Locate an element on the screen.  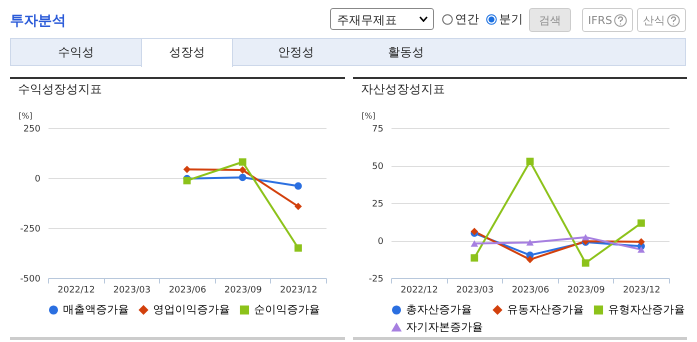
y-tick-label: -250 is located at coordinates (30, 229).